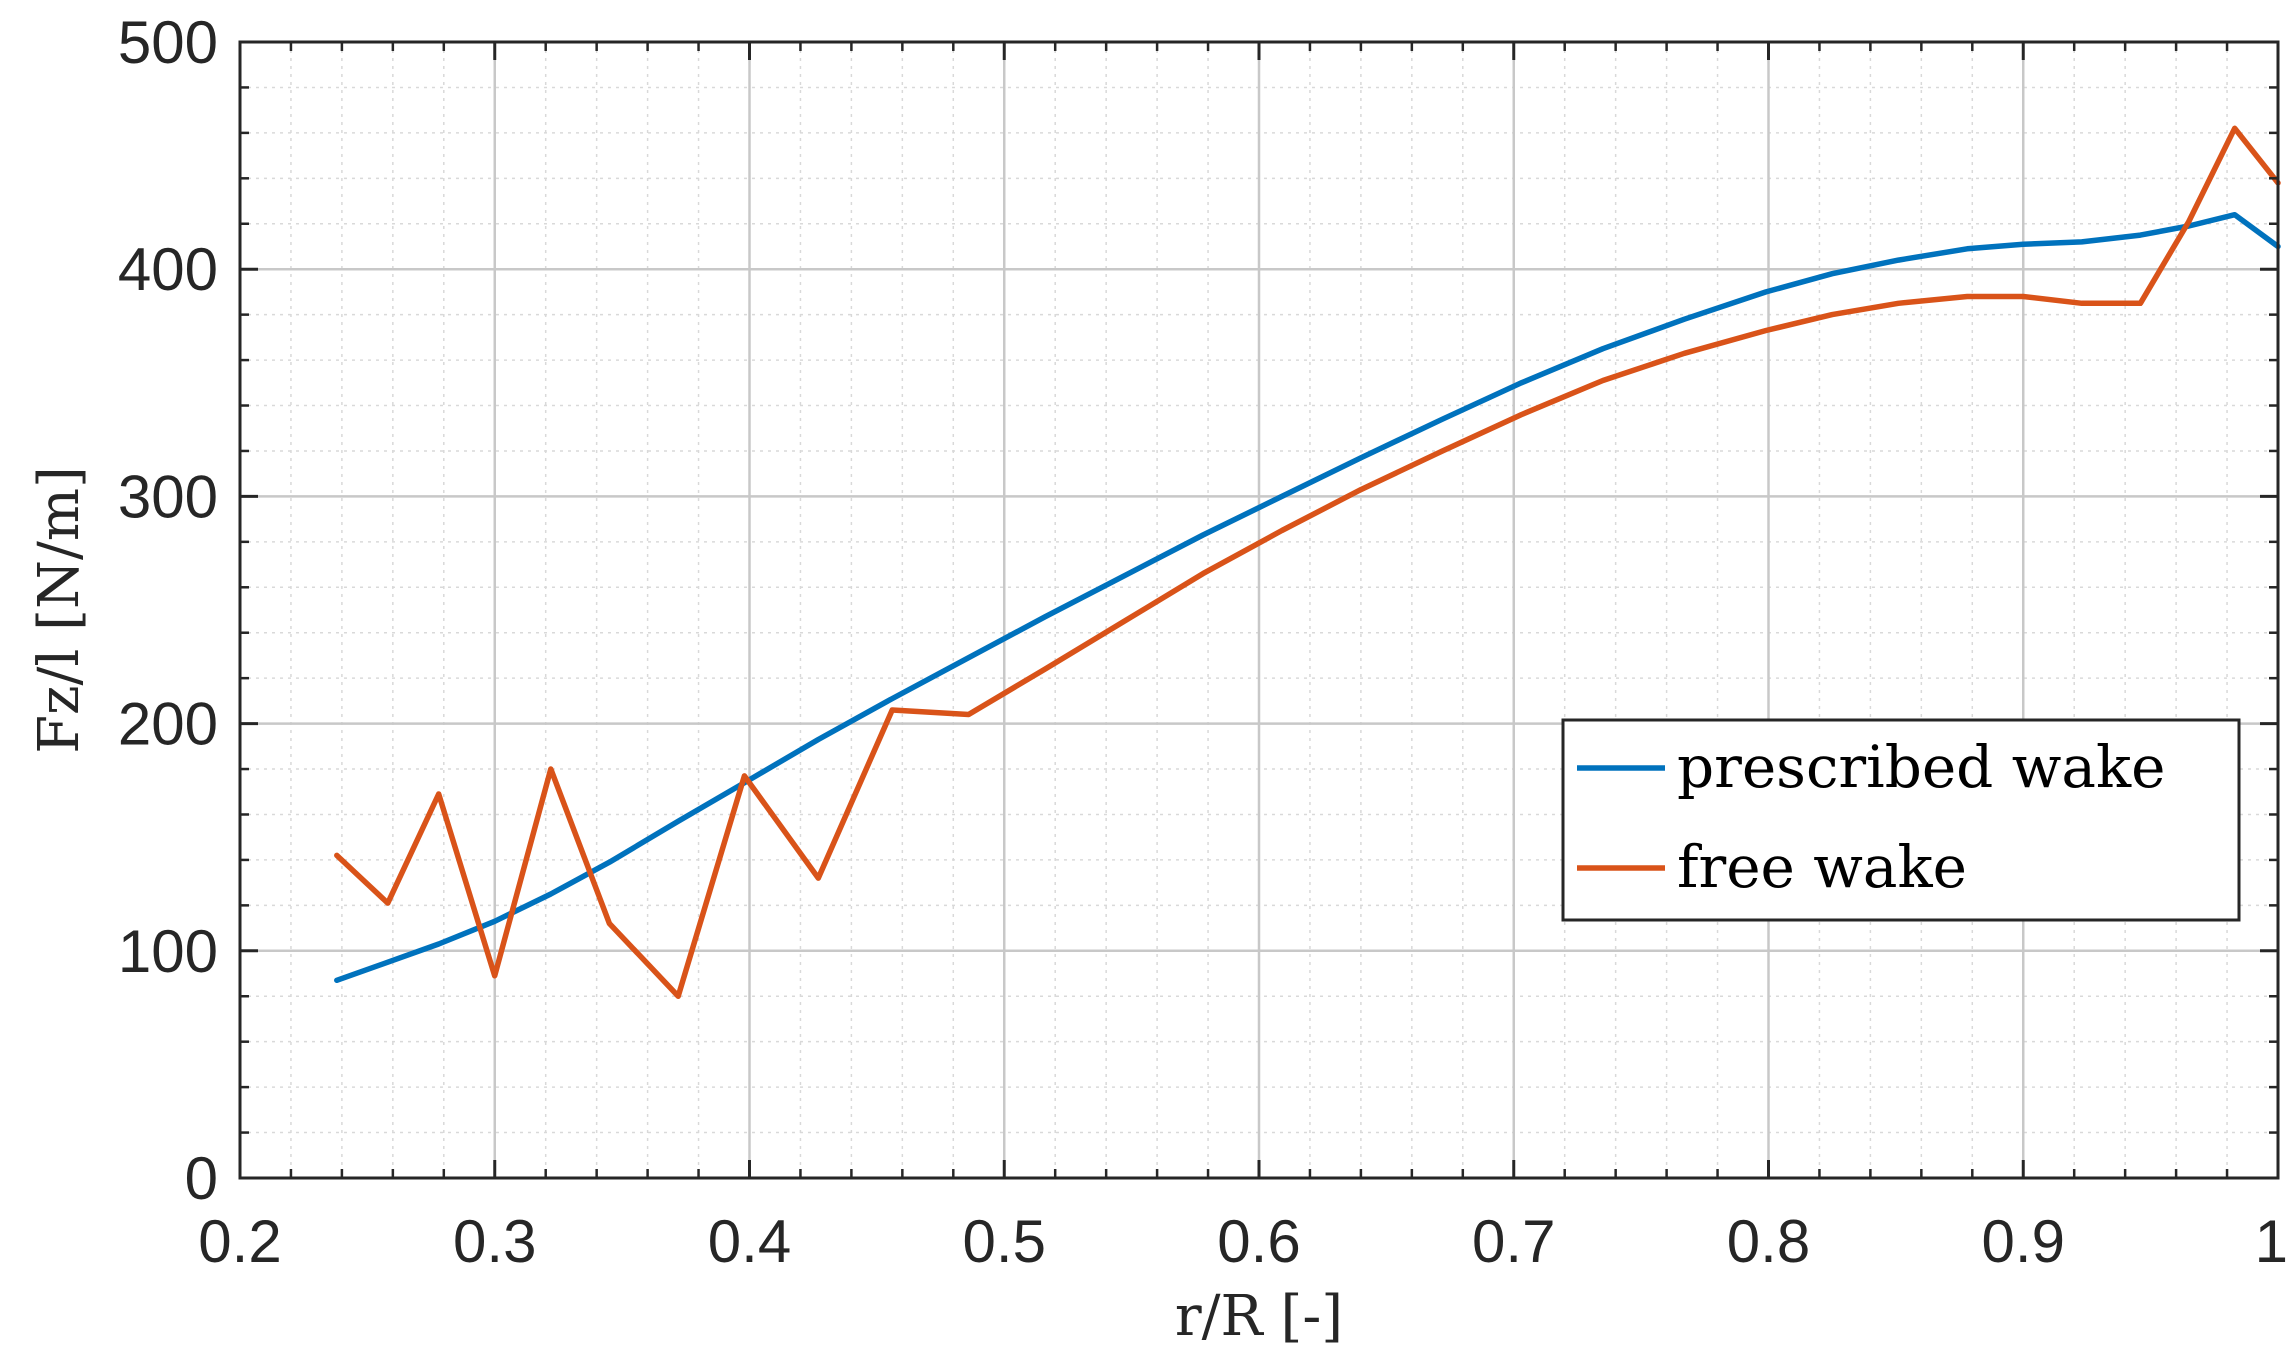 Image resolution: width=2295 pixels, height=1368 pixels. I want to click on y-tick-label: 500, so click(168, 42).